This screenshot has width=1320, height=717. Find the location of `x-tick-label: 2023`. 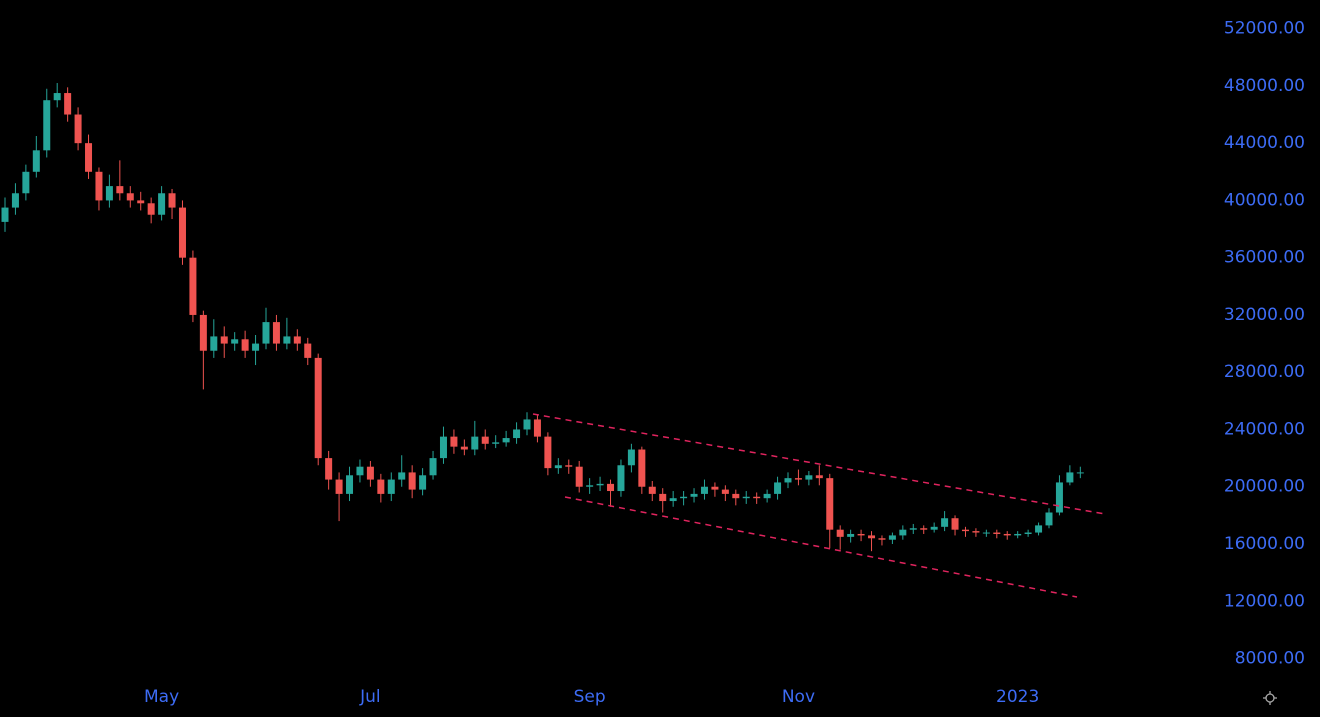

x-tick-label: 2023 is located at coordinates (1017, 697).